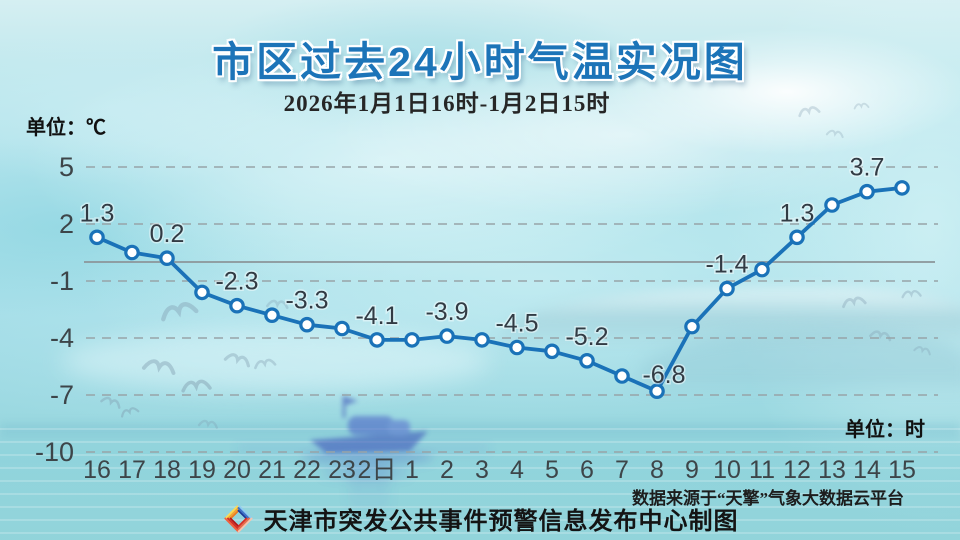 This screenshot has width=960, height=540. What do you see at coordinates (236, 282) in the screenshot?
I see `data-point-label: -2.3` at bounding box center [236, 282].